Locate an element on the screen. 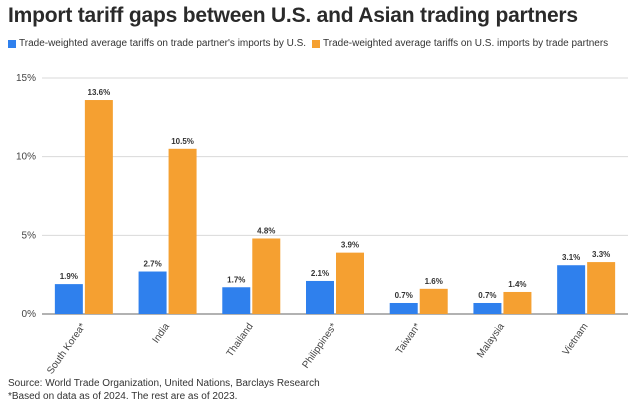 This screenshot has width=640, height=408. legend-swatch-orange is located at coordinates (316, 43).